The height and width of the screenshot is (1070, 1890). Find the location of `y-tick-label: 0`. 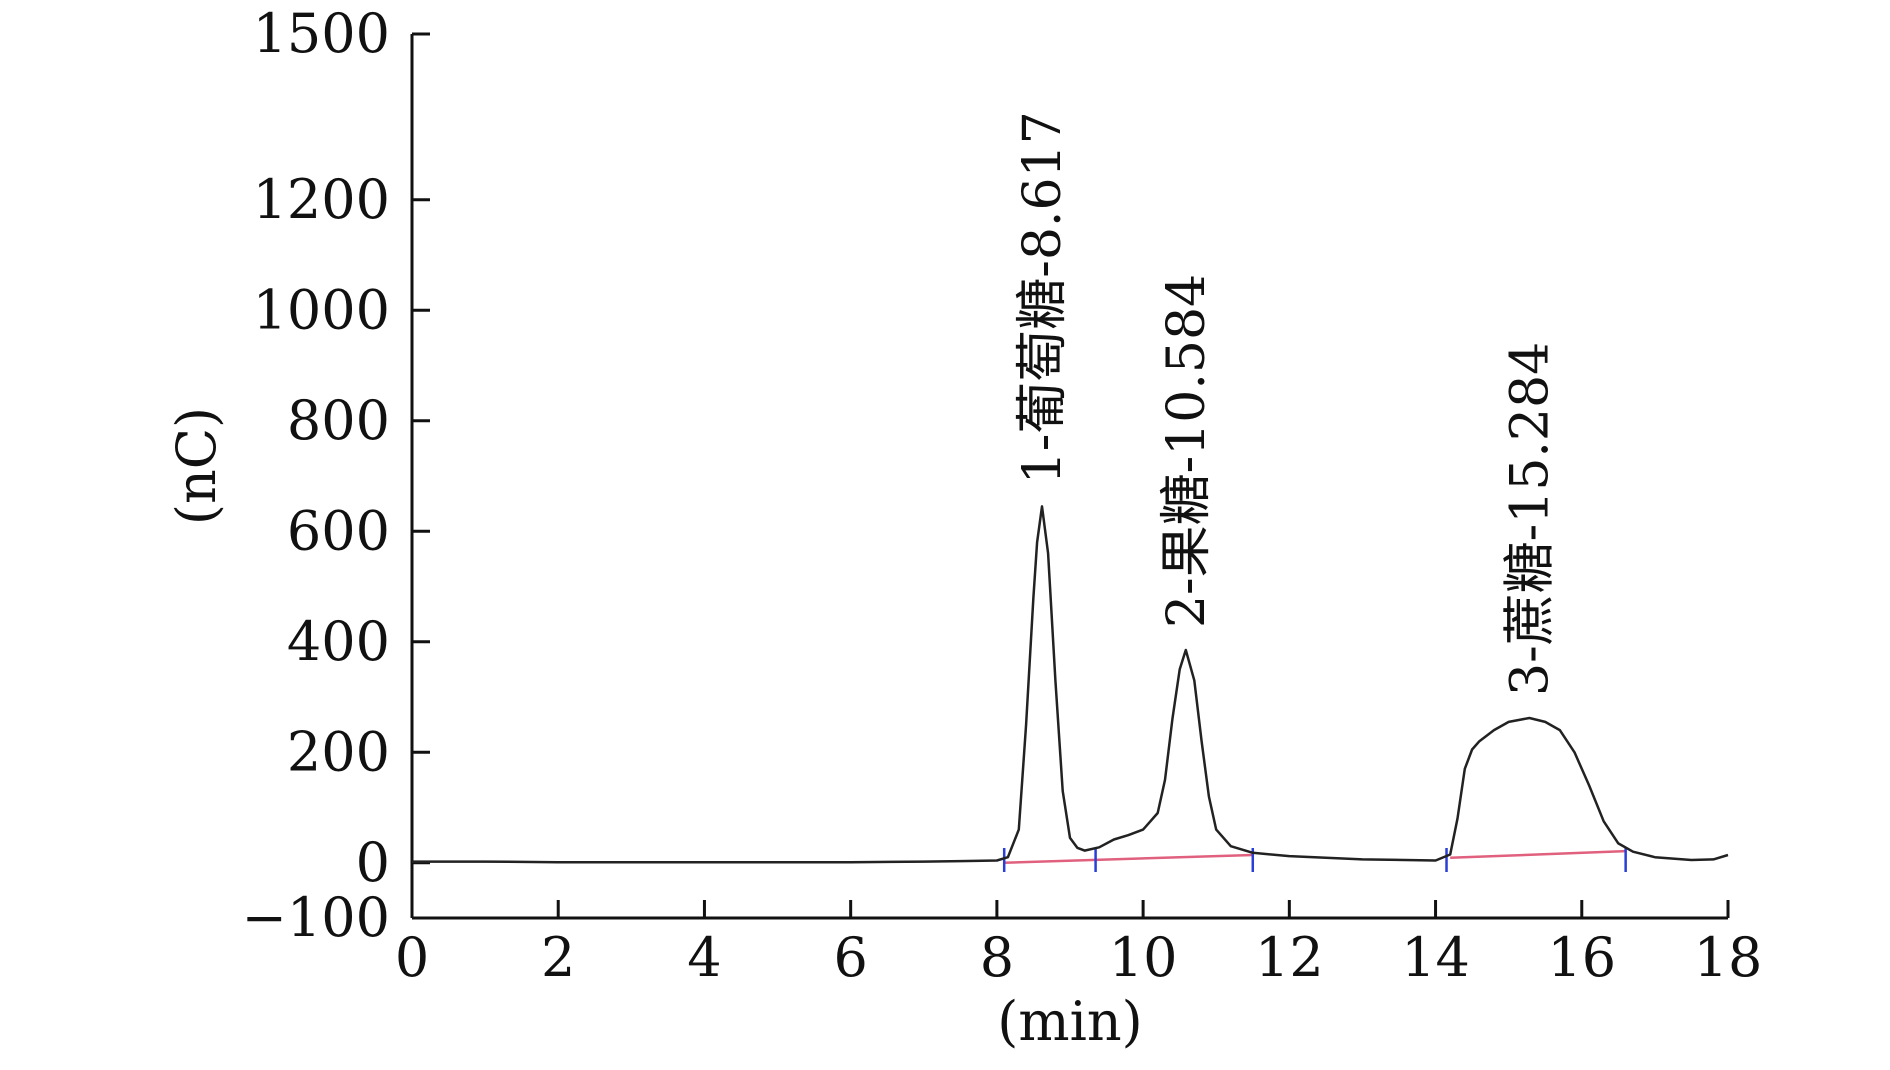

y-tick-label: 0 is located at coordinates (373, 862).